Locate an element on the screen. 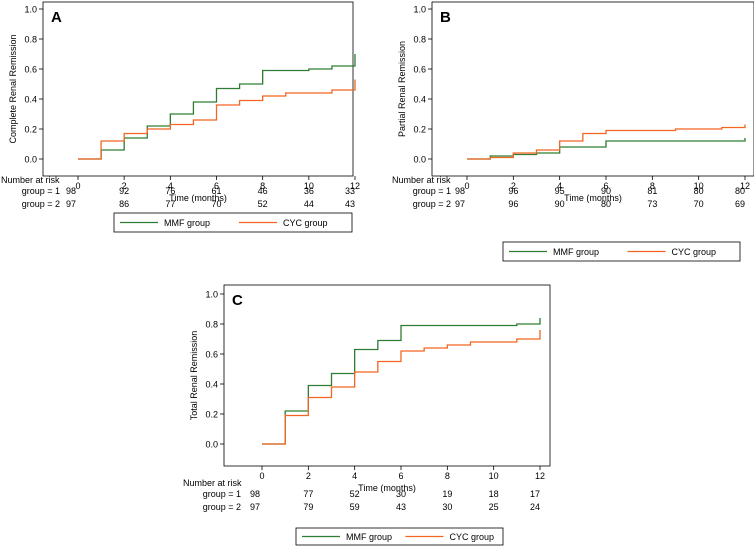  risk-count: 46 is located at coordinates (263, 191).